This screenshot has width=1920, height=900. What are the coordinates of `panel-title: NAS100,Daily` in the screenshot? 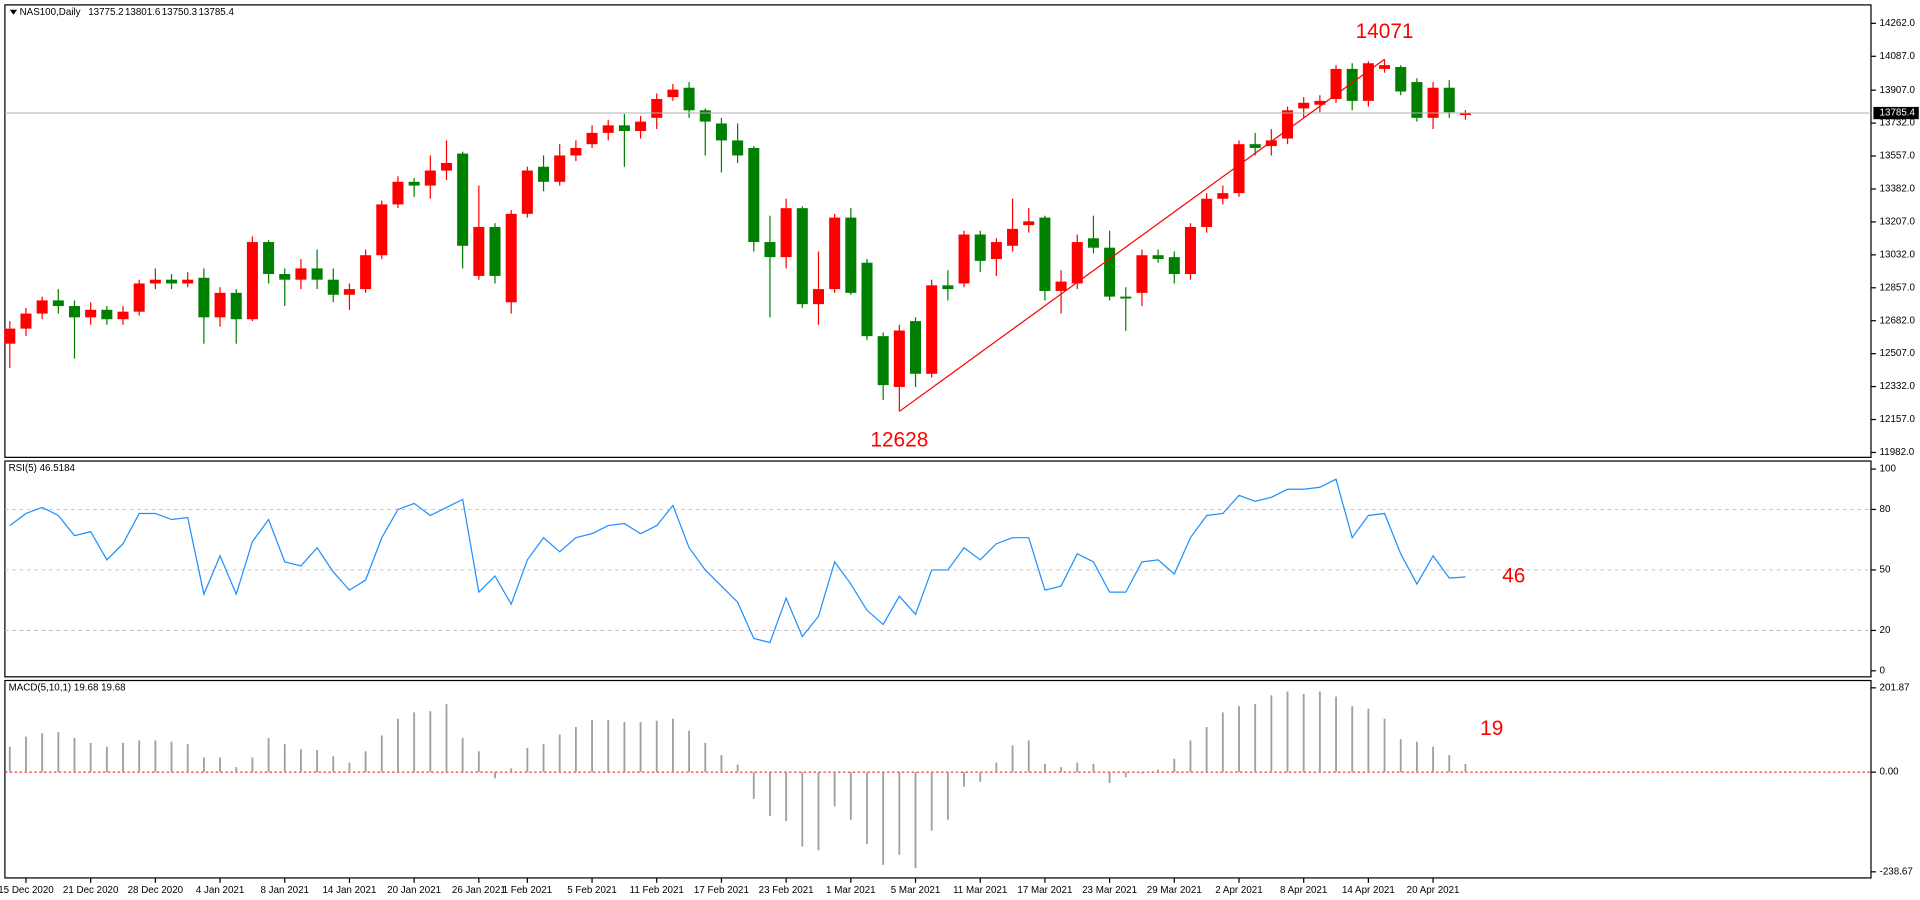 It's located at (50, 12).